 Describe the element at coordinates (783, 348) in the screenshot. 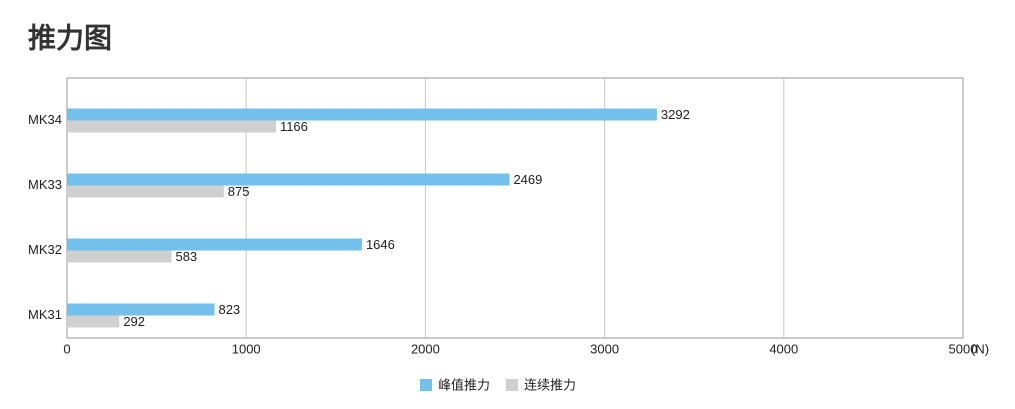

I see `x-tick-label: 4000` at that location.